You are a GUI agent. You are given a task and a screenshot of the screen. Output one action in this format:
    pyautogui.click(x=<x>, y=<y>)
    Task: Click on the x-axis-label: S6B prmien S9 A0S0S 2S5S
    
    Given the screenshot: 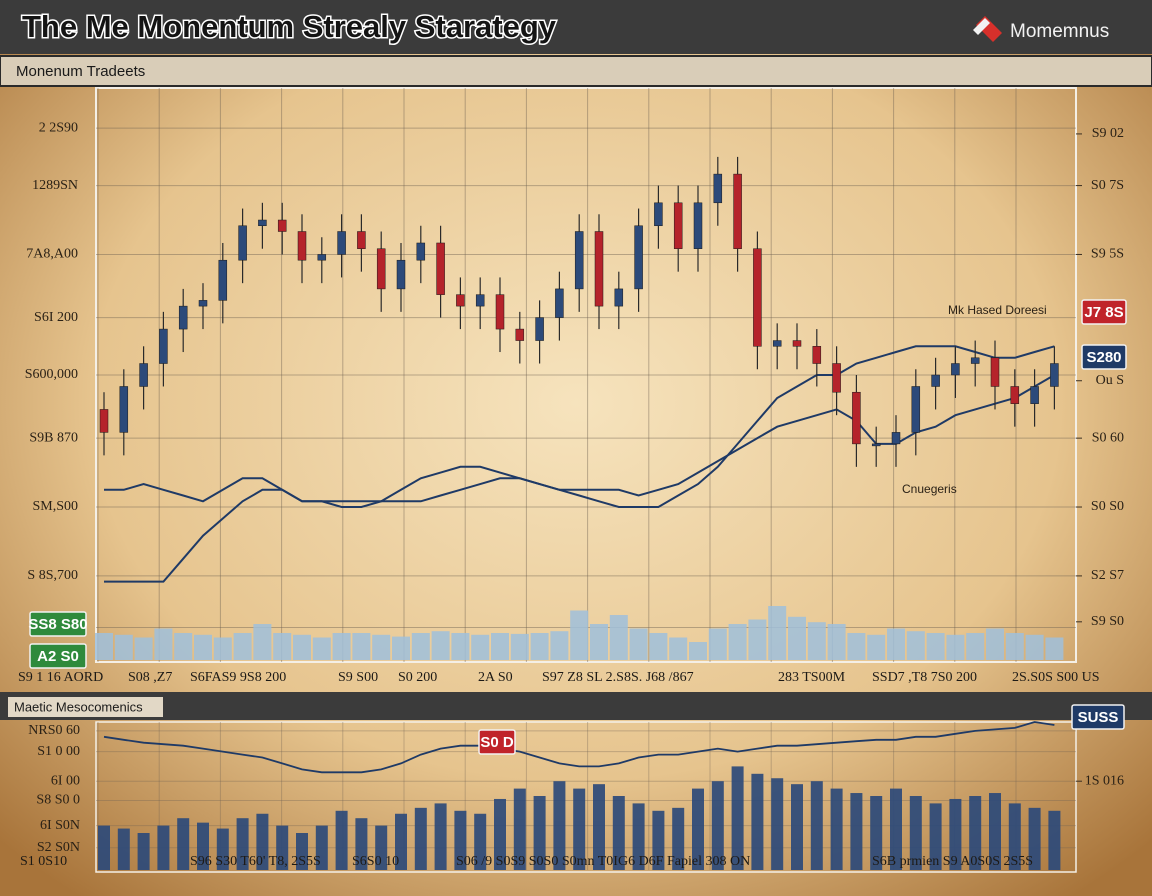 What is the action you would take?
    pyautogui.click(x=952, y=861)
    